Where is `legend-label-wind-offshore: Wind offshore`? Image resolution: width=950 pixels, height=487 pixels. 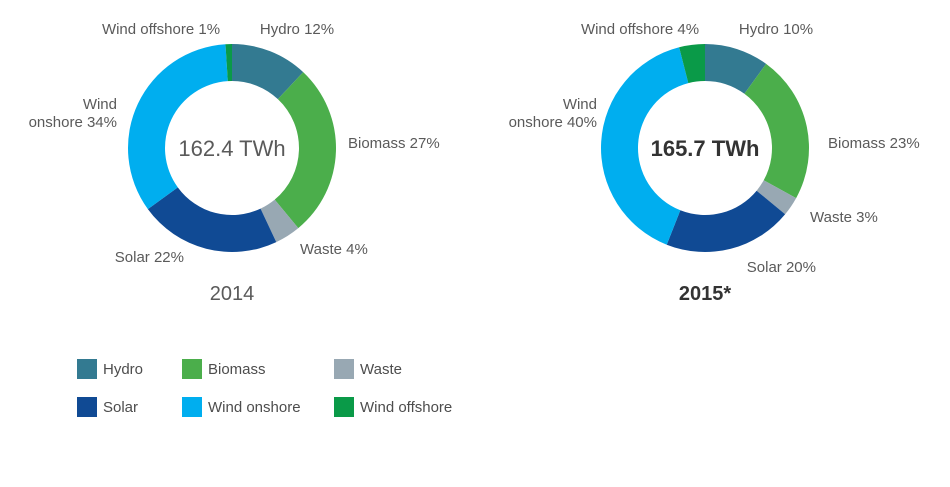 legend-label-wind-offshore: Wind offshore is located at coordinates (406, 407).